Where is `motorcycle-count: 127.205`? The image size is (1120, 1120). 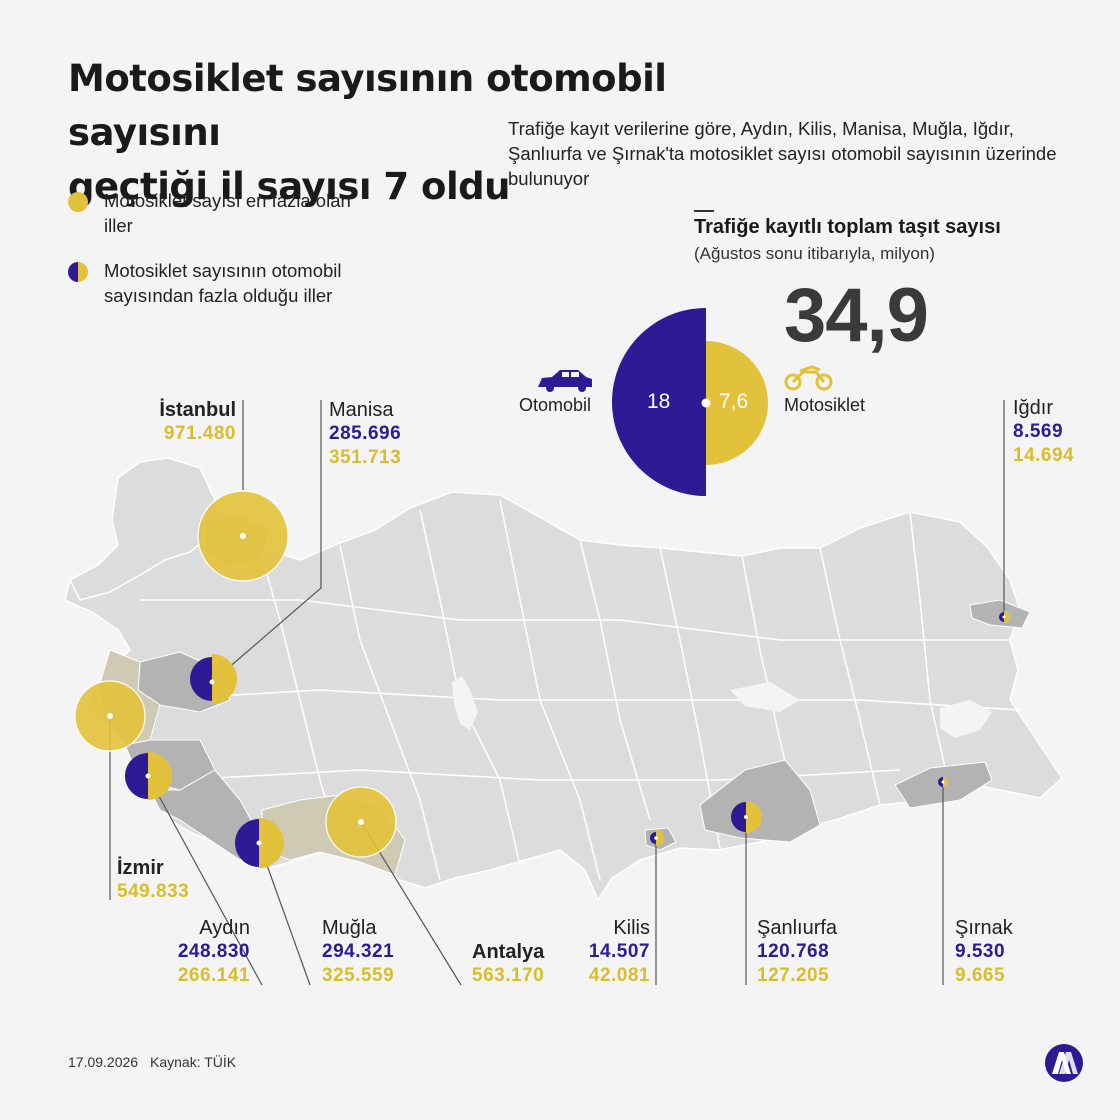
motorcycle-count: 127.205 is located at coordinates (793, 975).